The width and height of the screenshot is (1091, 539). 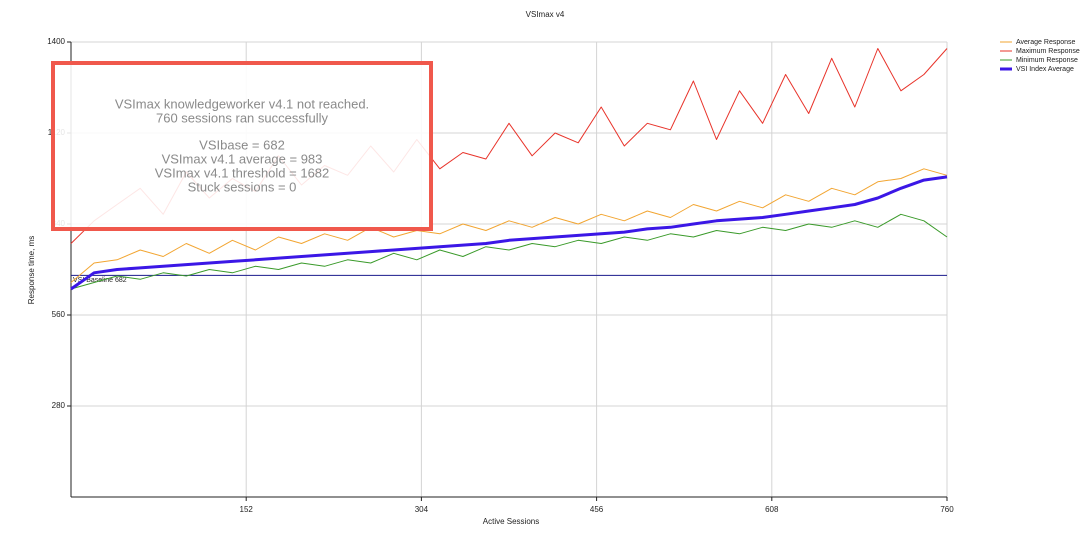 What do you see at coordinates (247, 509) in the screenshot?
I see `x-tick-label: 152` at bounding box center [247, 509].